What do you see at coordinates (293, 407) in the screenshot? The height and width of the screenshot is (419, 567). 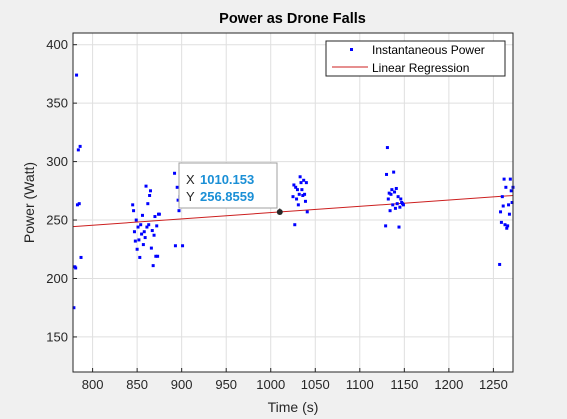 I see `x-axis-label: Time (s)` at bounding box center [293, 407].